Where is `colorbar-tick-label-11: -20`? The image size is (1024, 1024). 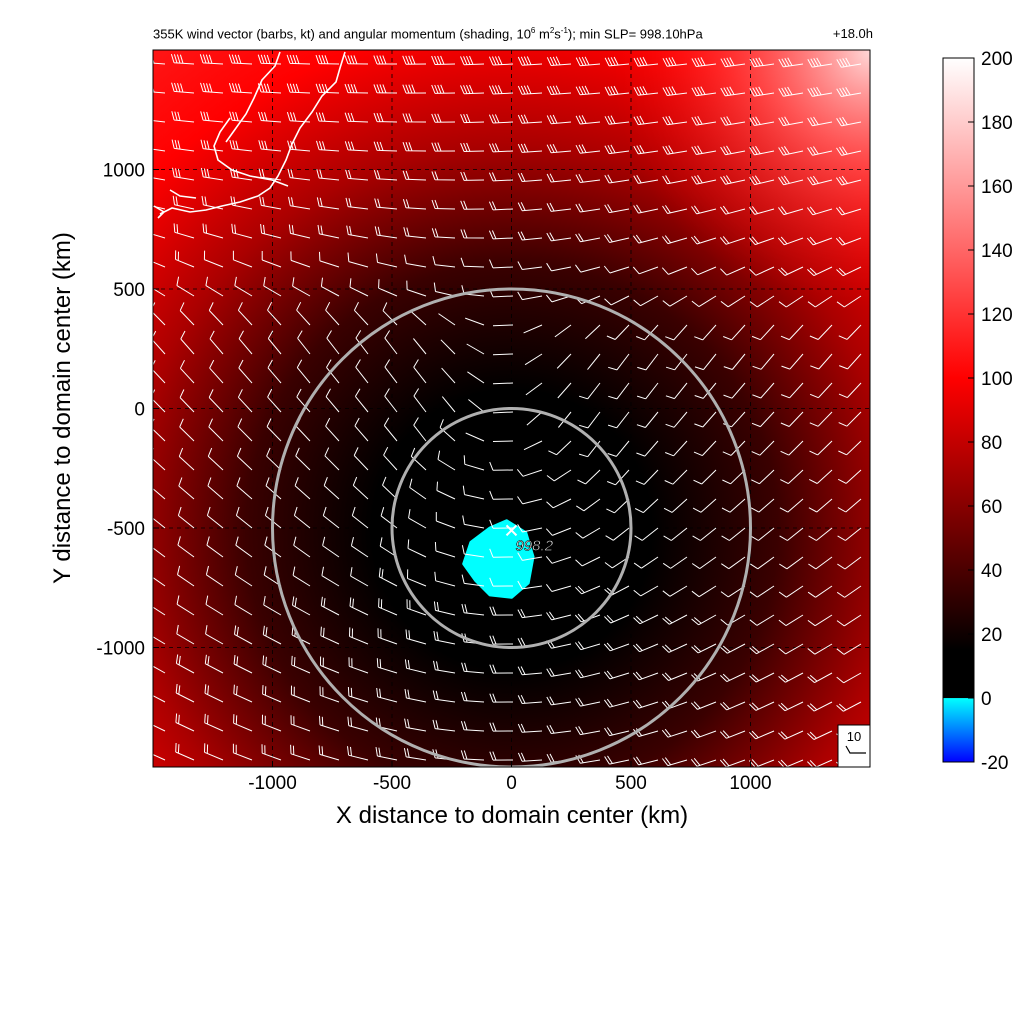
colorbar-tick-label-11: -20 is located at coordinates (994, 763).